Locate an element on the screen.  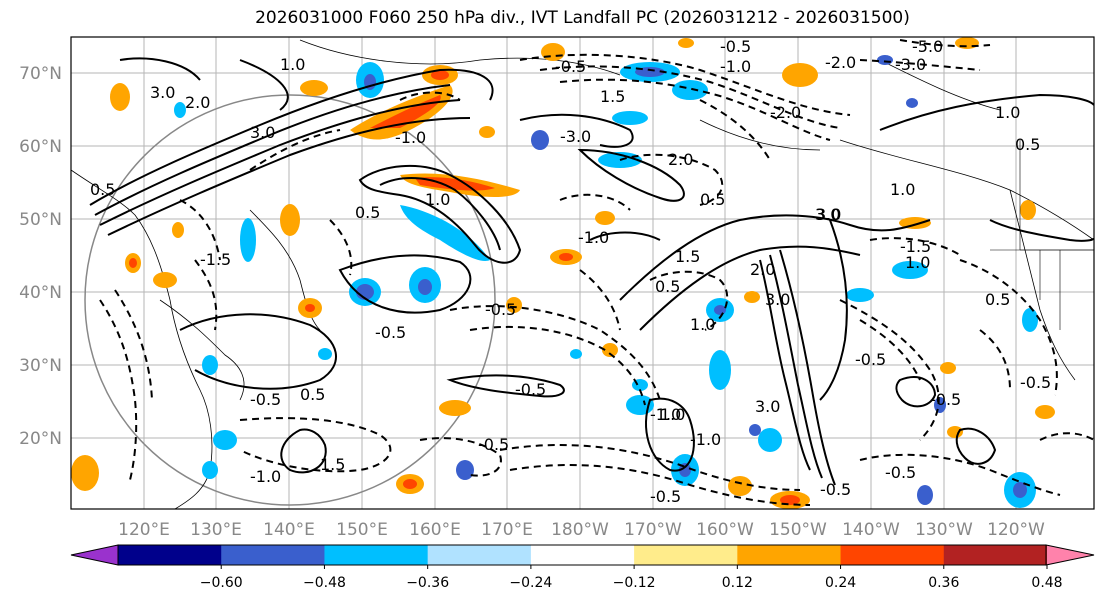
colorbar-extend-high is located at coordinates (1070, 555).